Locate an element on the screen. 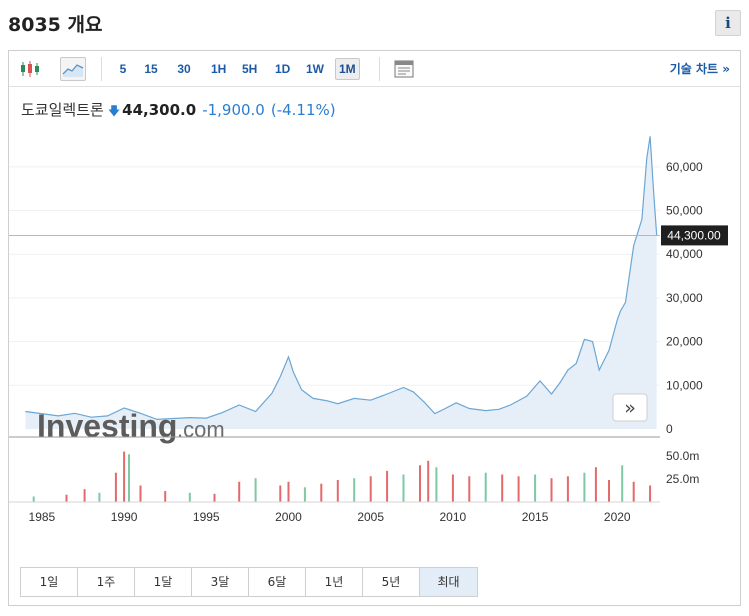 The width and height of the screenshot is (749, 616). candlestick-icon is located at coordinates (30, 69).